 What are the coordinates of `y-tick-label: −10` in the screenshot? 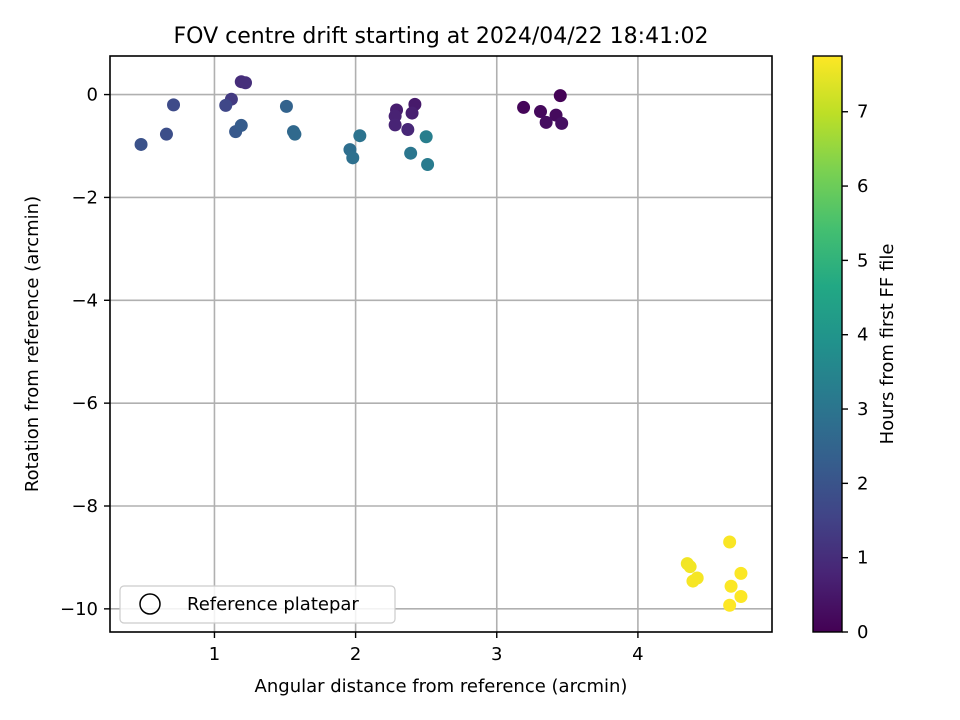 It's located at (79, 609).